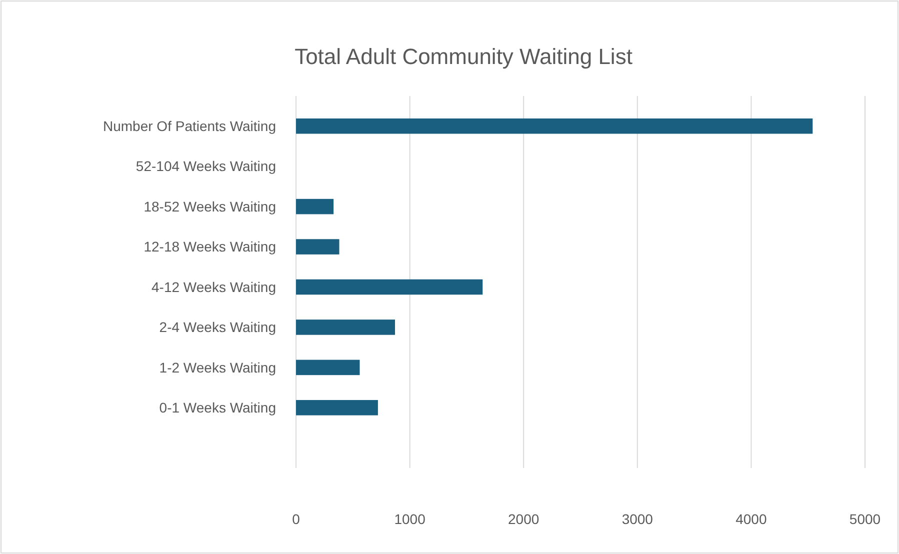 The width and height of the screenshot is (899, 554). I want to click on chart-title: Total Adult Community Waiting List, so click(463, 56).